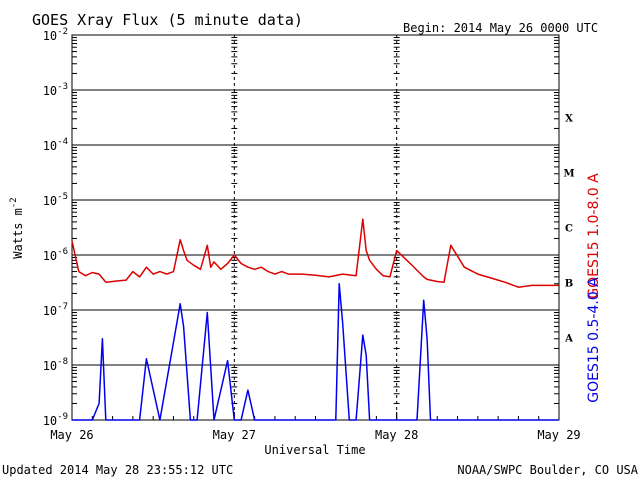 The image size is (640, 480). Describe the element at coordinates (117, 470) in the screenshot. I see `updated-time: Updated 2014 May 28 23:55:12 UTC` at that location.